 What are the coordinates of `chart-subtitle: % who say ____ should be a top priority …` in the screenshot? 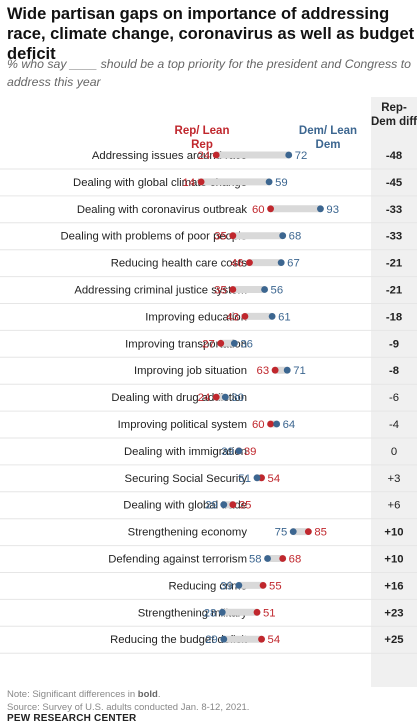 It's located at (209, 73).